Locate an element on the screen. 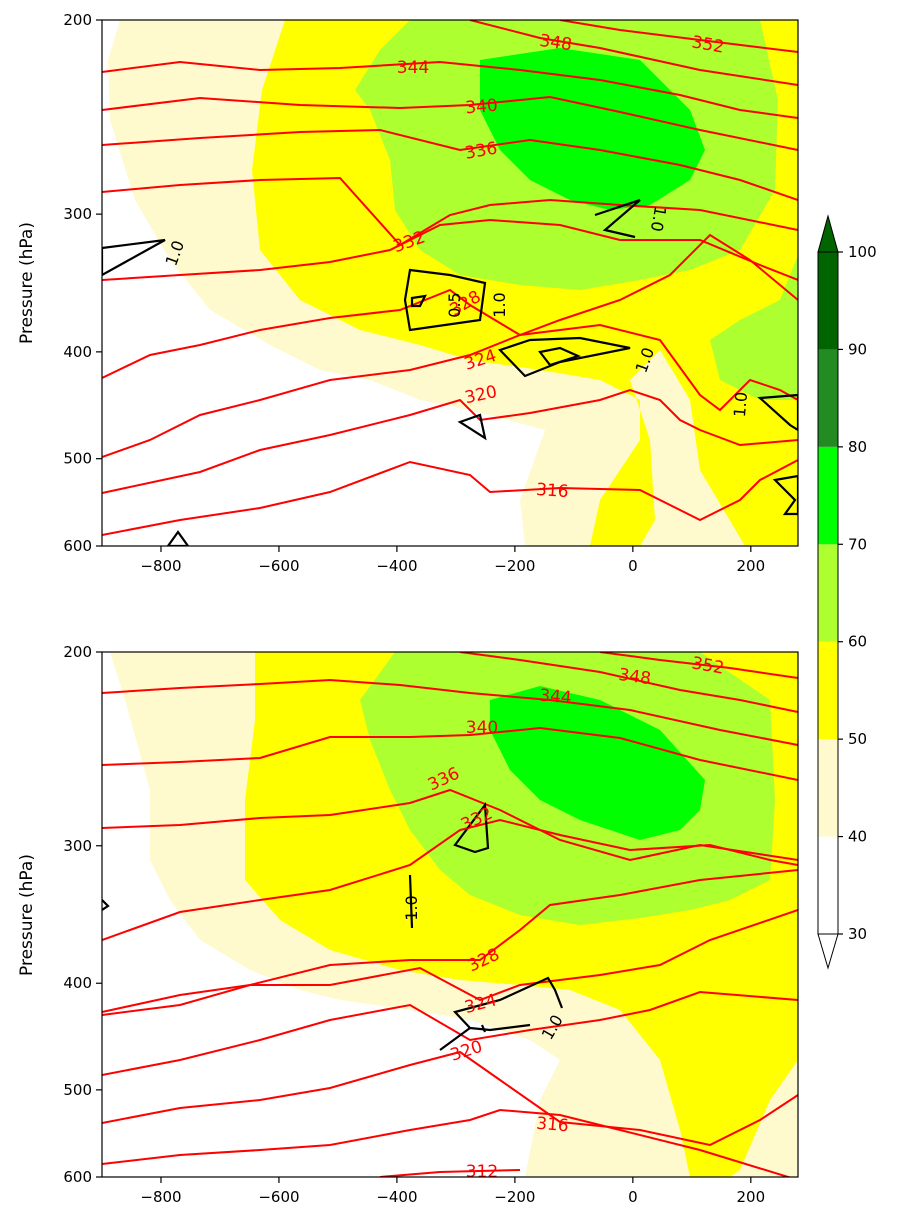  top-y-axis-label: Pressure (hPa) is located at coordinates (27, 283).